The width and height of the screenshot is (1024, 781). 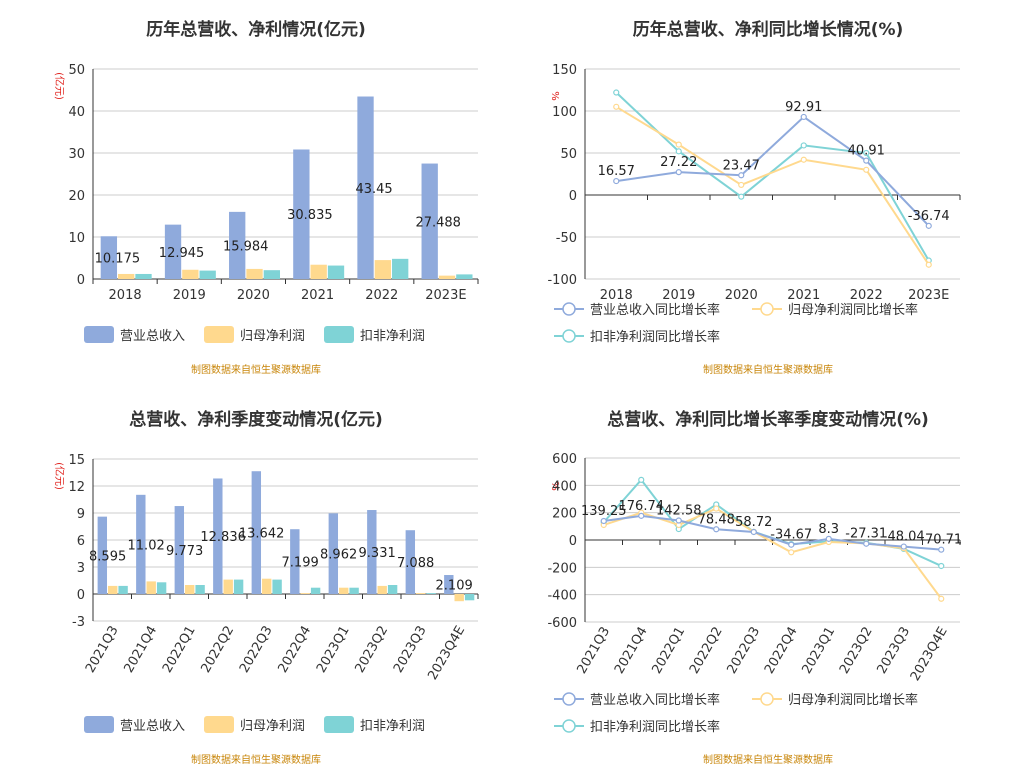 I want to click on line-deducted-profit, so click(x=772, y=522).